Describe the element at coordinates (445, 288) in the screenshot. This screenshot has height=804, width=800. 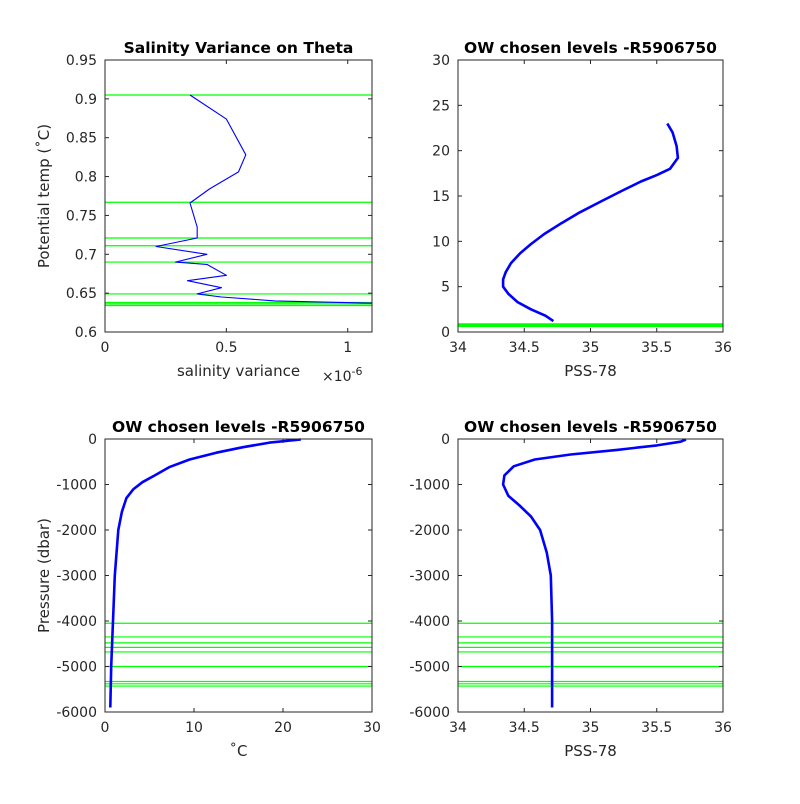
I see `y-tick-label: 5` at that location.